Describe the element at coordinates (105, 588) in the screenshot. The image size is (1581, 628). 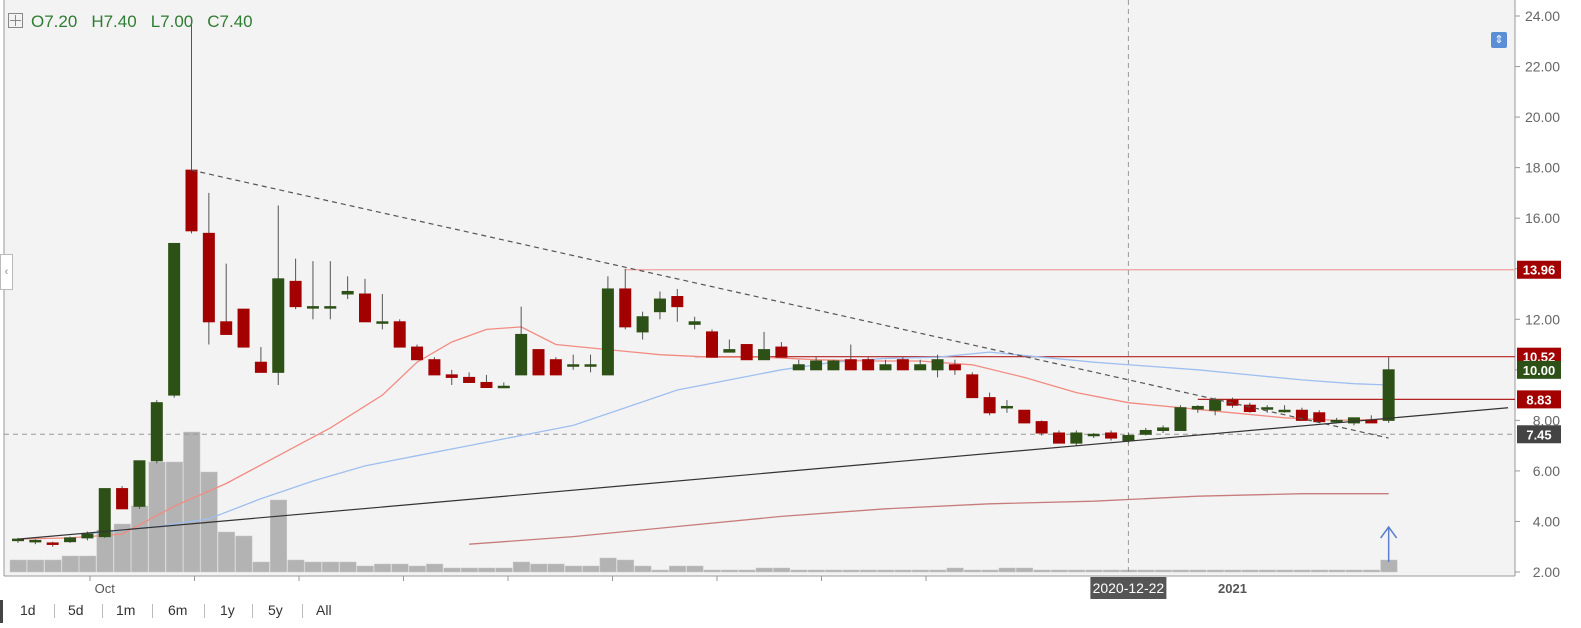
I see `x-tick-label: Oct` at that location.